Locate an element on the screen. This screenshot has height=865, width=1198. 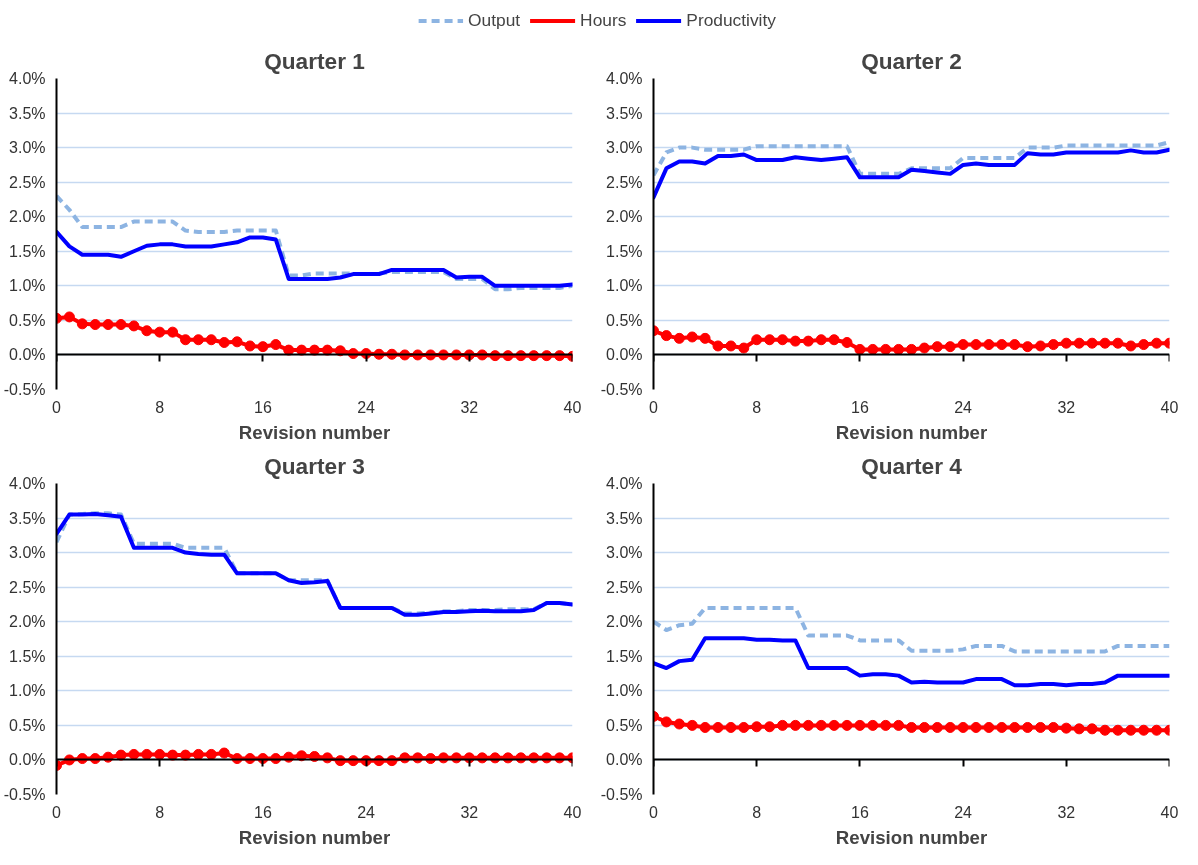
chart-title: Quarter 3 is located at coordinates (314, 465).